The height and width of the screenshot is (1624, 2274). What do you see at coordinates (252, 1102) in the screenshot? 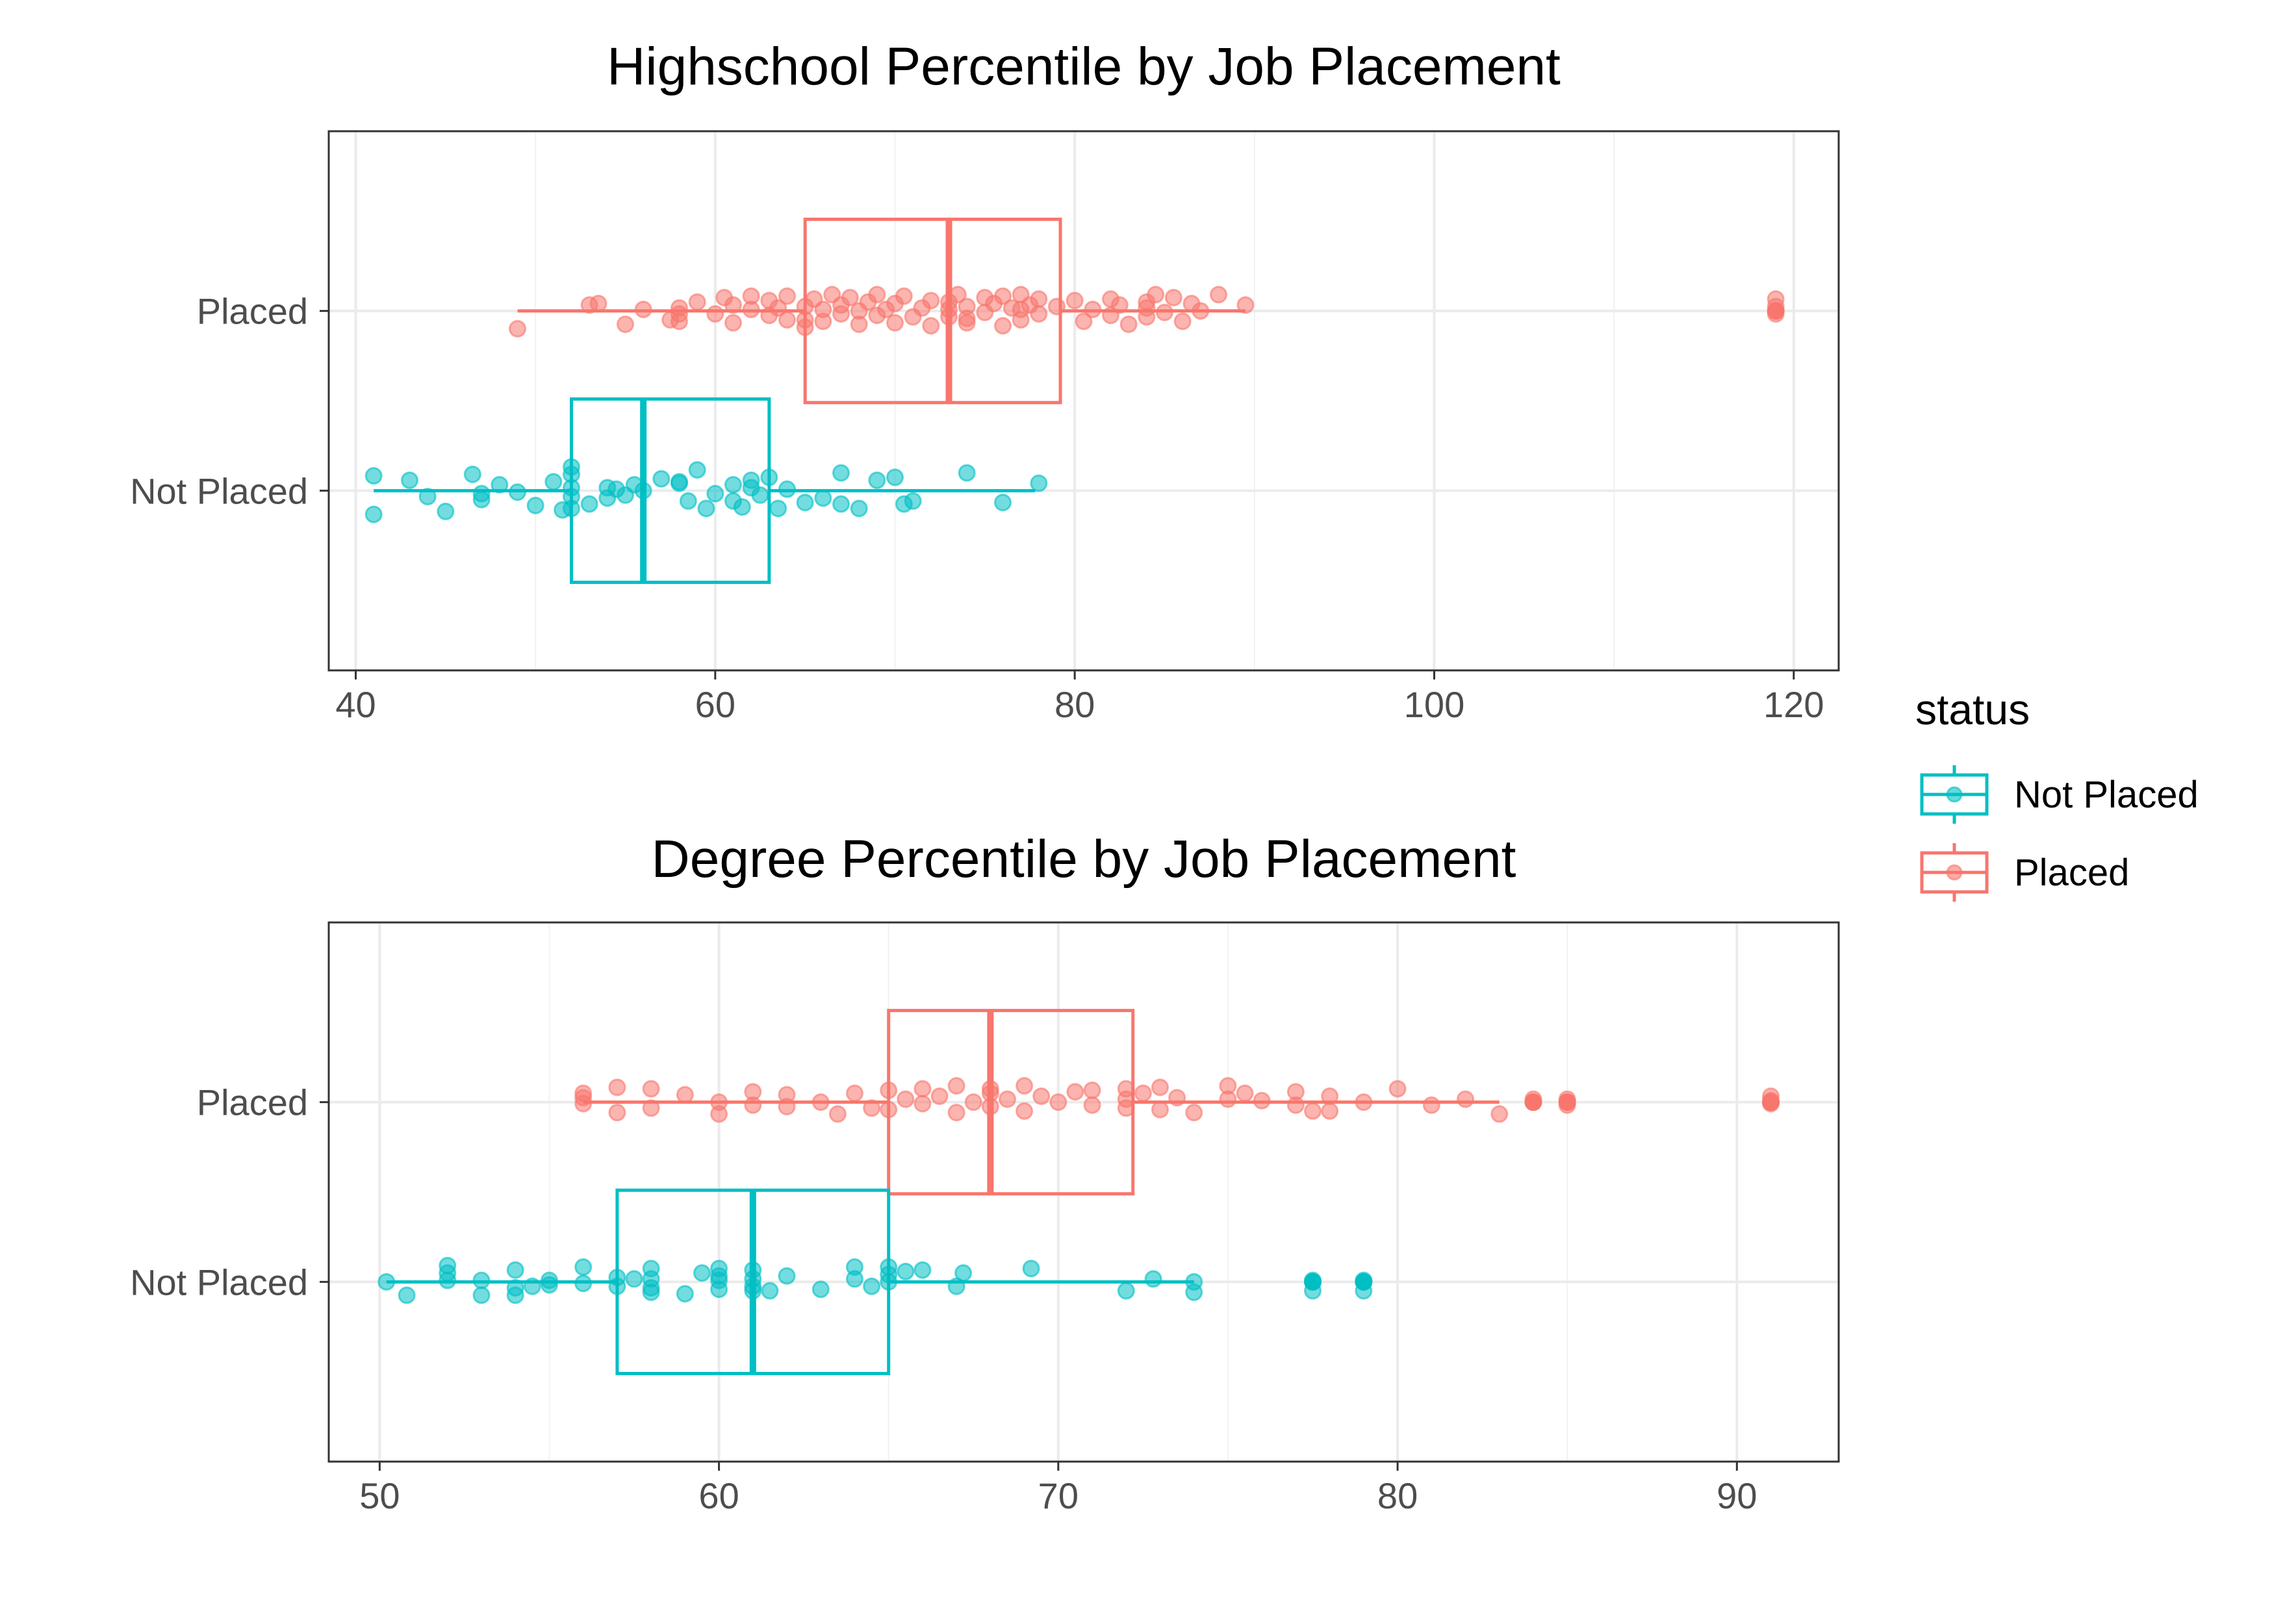
I see `y-tick-label: Placed` at bounding box center [252, 1102].